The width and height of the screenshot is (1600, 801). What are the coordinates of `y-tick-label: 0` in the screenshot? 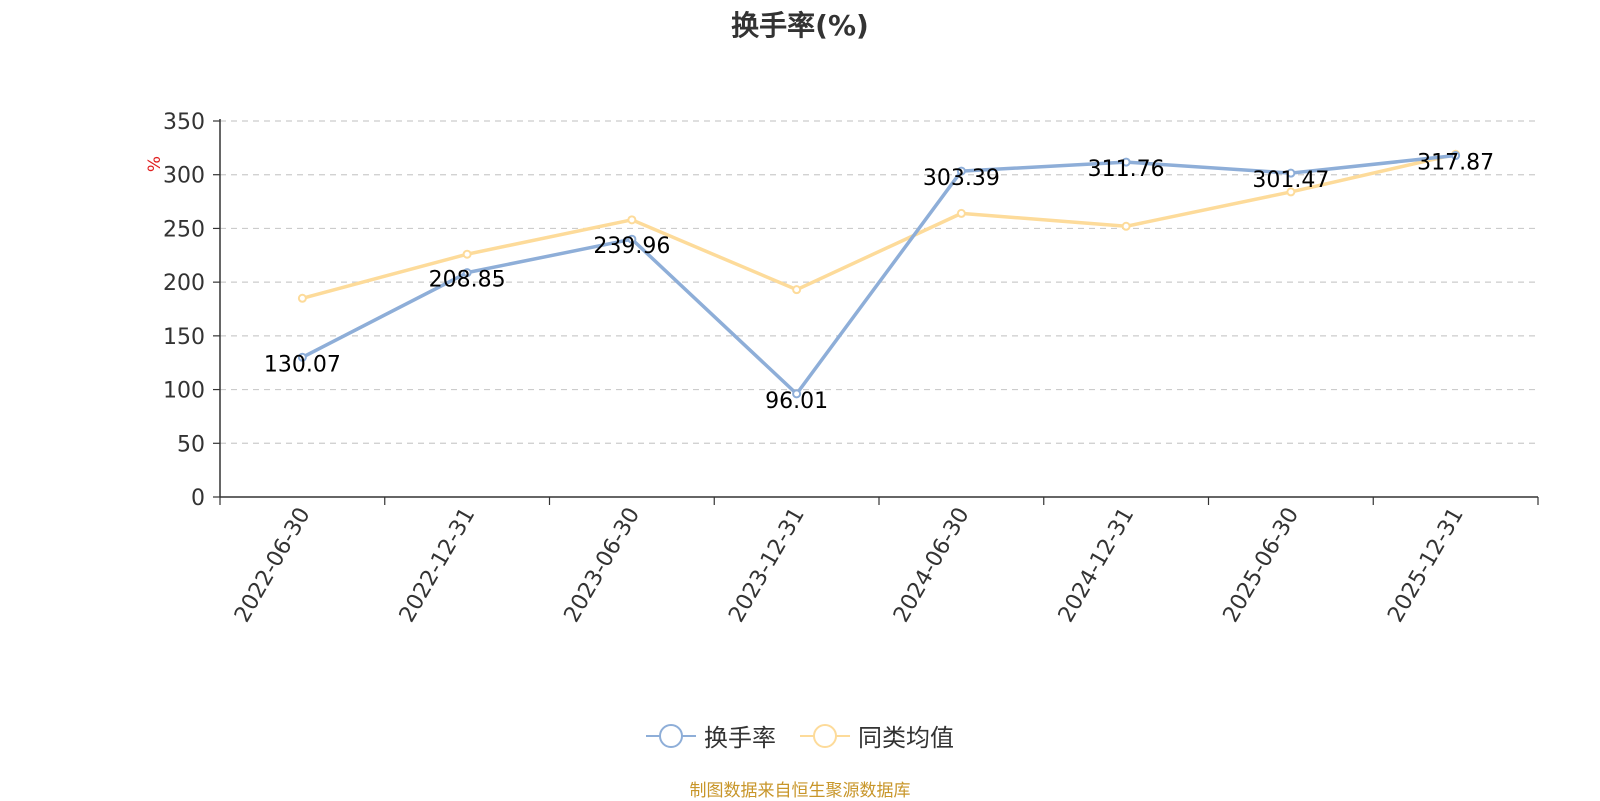 It's located at (198, 498).